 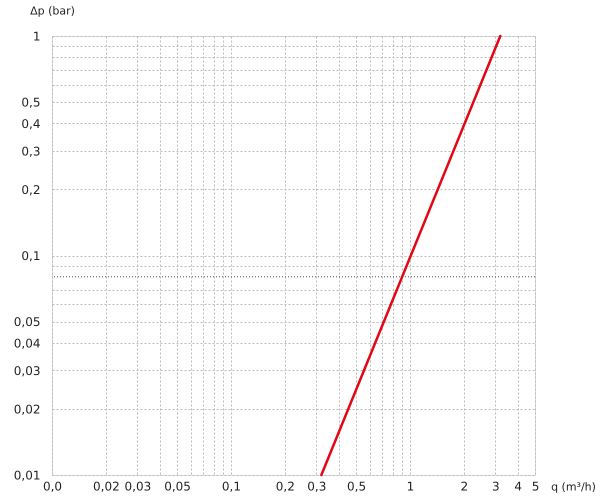 I want to click on y-tick-label: 0,2, so click(x=30, y=189).